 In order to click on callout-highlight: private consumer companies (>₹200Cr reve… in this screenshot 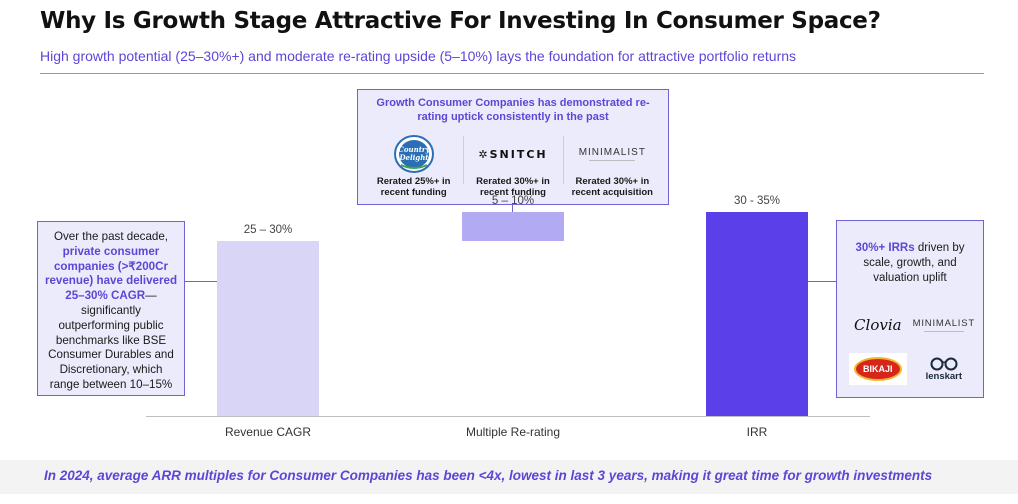, I will do `click(111, 273)`.